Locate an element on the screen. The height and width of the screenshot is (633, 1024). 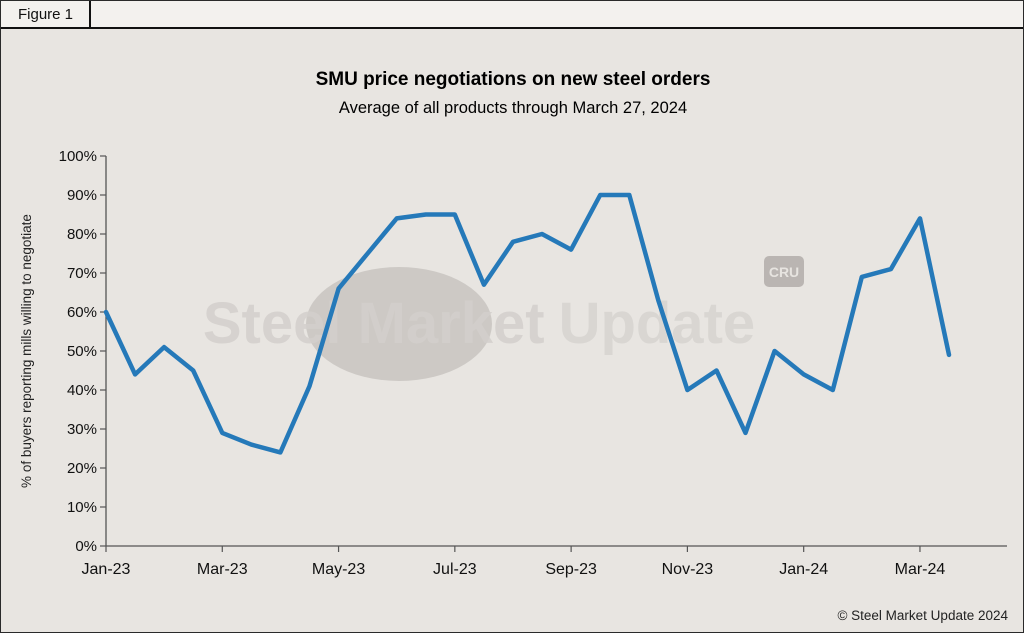
figure-header: Figure 1 is located at coordinates (512, 15).